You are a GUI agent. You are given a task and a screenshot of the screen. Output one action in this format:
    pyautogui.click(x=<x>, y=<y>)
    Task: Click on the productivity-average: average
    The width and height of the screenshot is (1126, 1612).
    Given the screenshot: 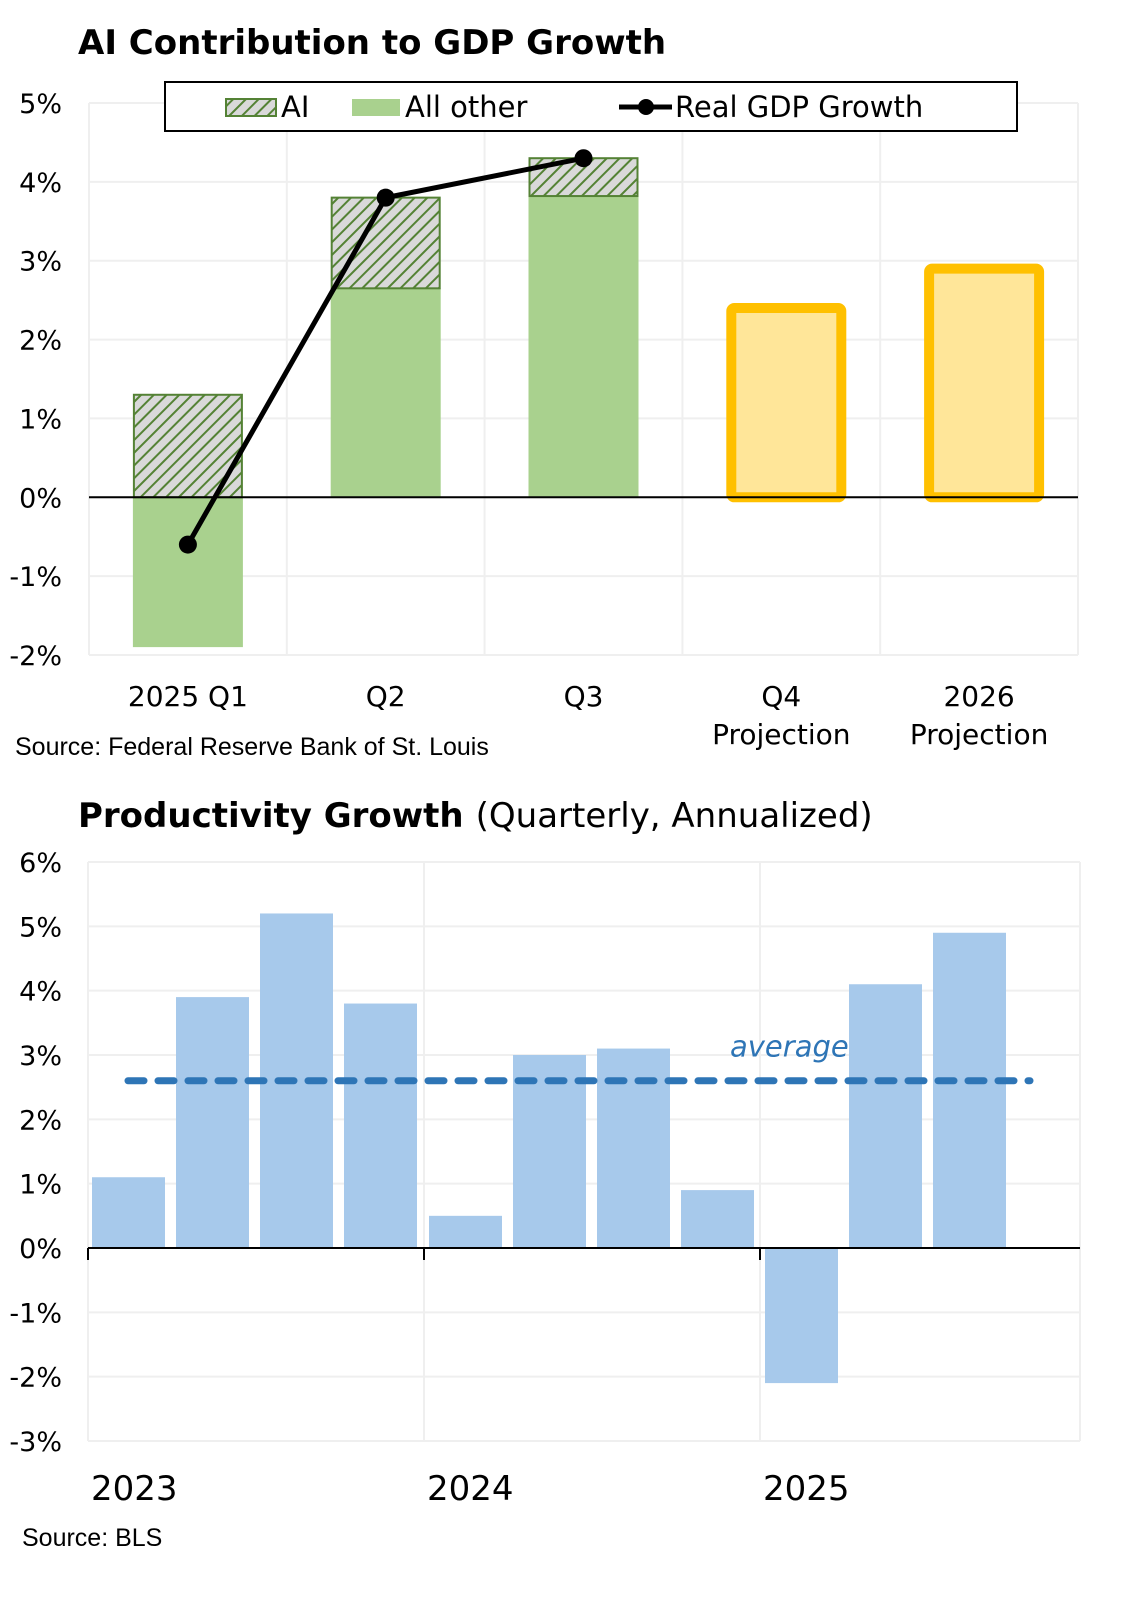 What is the action you would take?
    pyautogui.click(x=579, y=1057)
    